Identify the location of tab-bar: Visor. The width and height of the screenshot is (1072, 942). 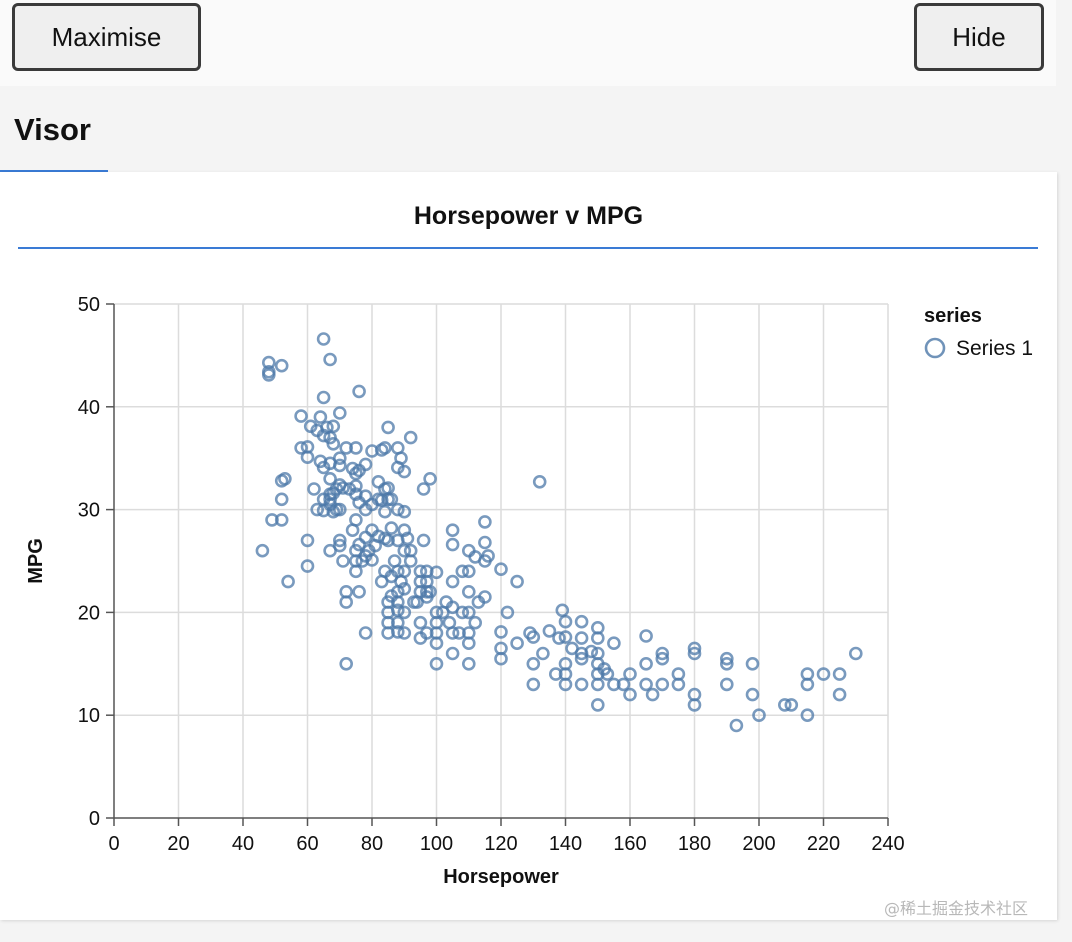
(536, 129).